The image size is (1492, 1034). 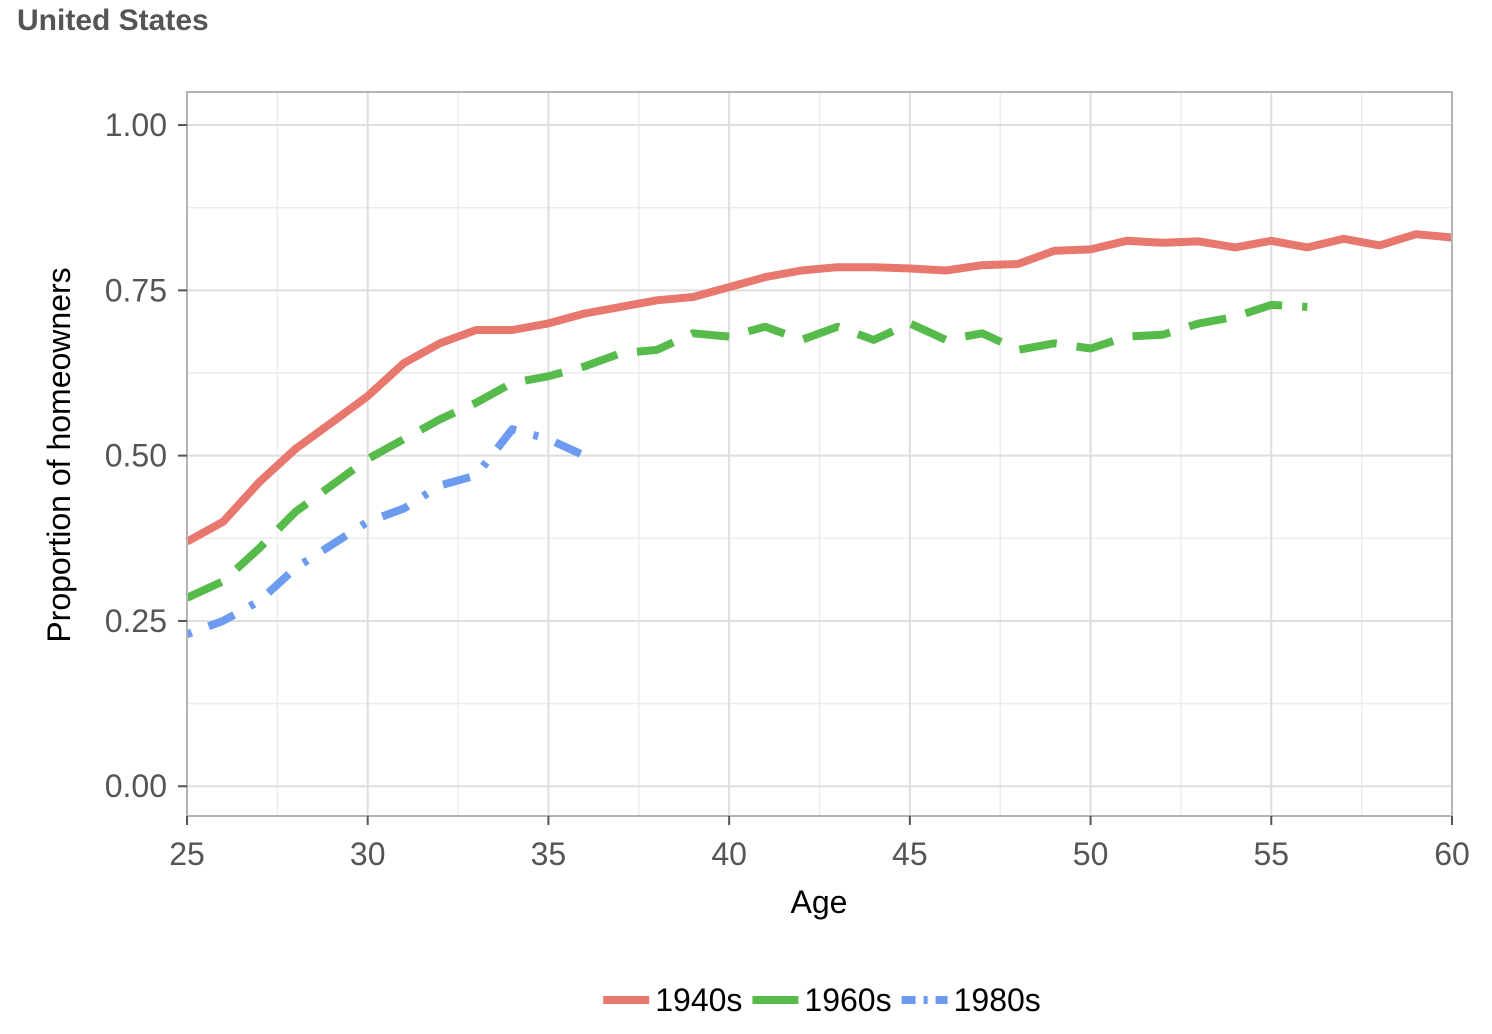 What do you see at coordinates (113, 20) in the screenshot?
I see `chart-title: United States` at bounding box center [113, 20].